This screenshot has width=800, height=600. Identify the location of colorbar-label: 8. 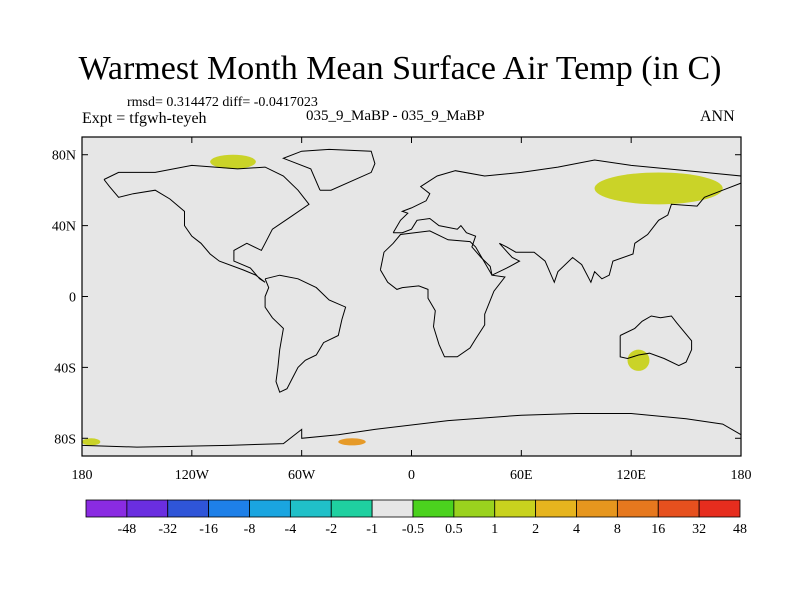
(617, 529).